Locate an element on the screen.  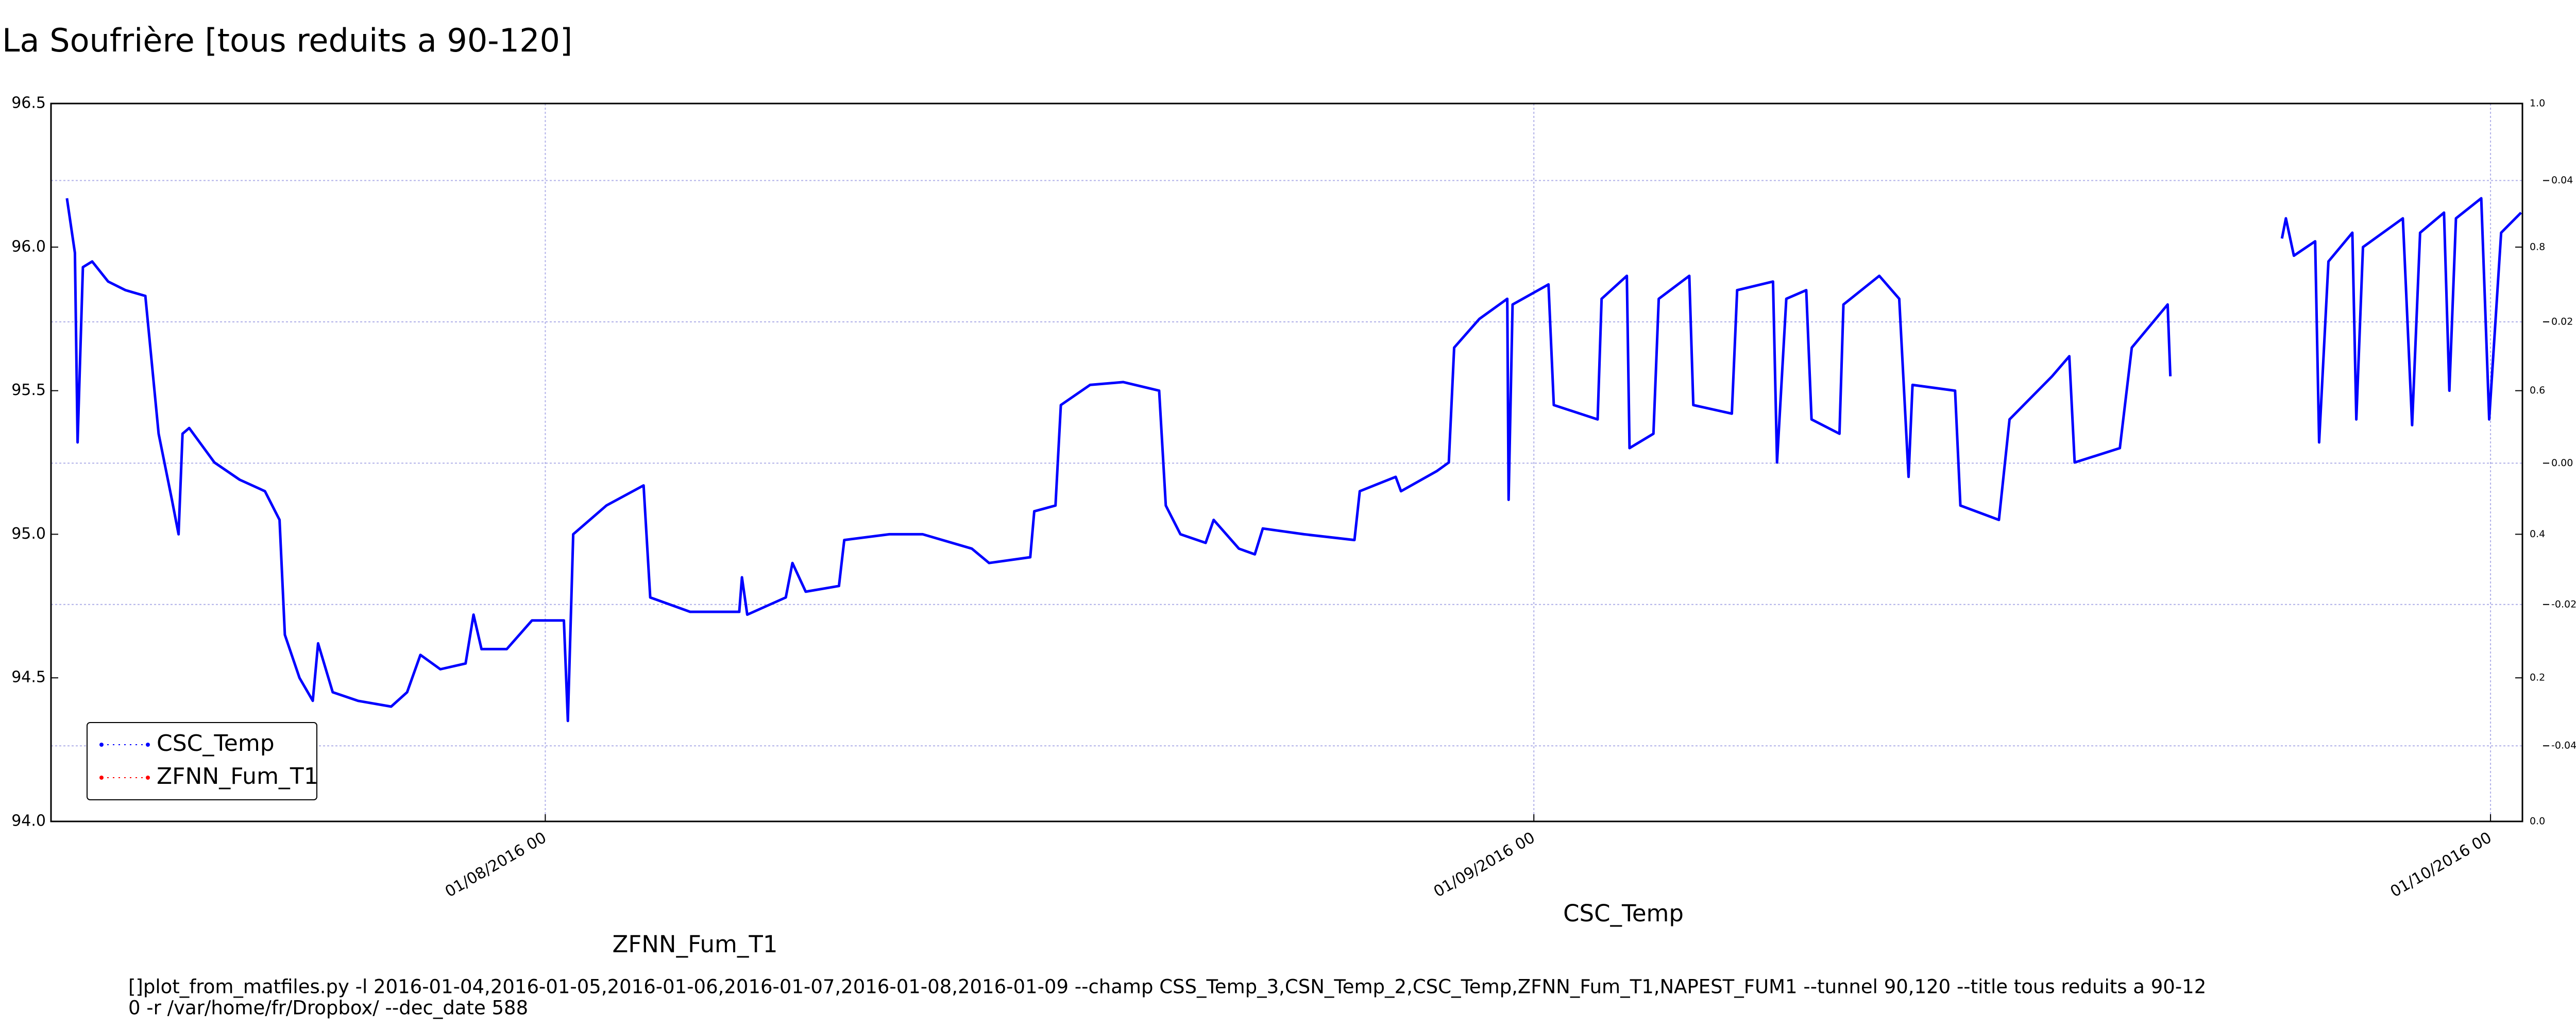
legend-frame is located at coordinates (202, 761).